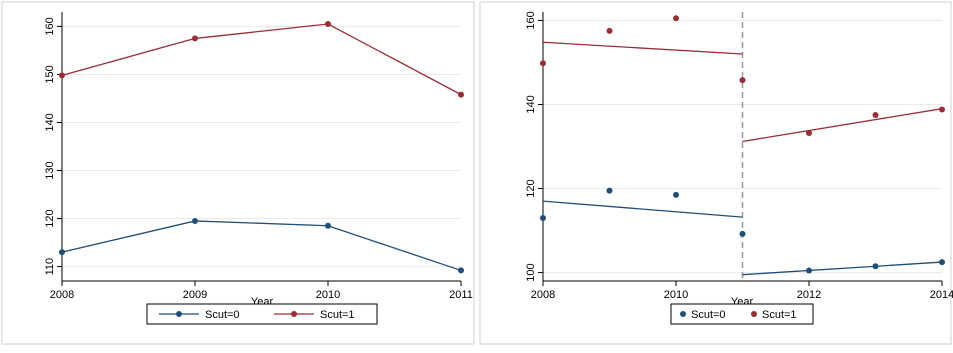  I want to click on panel-right-legend: Scut=0 Scut=1, so click(742, 314).